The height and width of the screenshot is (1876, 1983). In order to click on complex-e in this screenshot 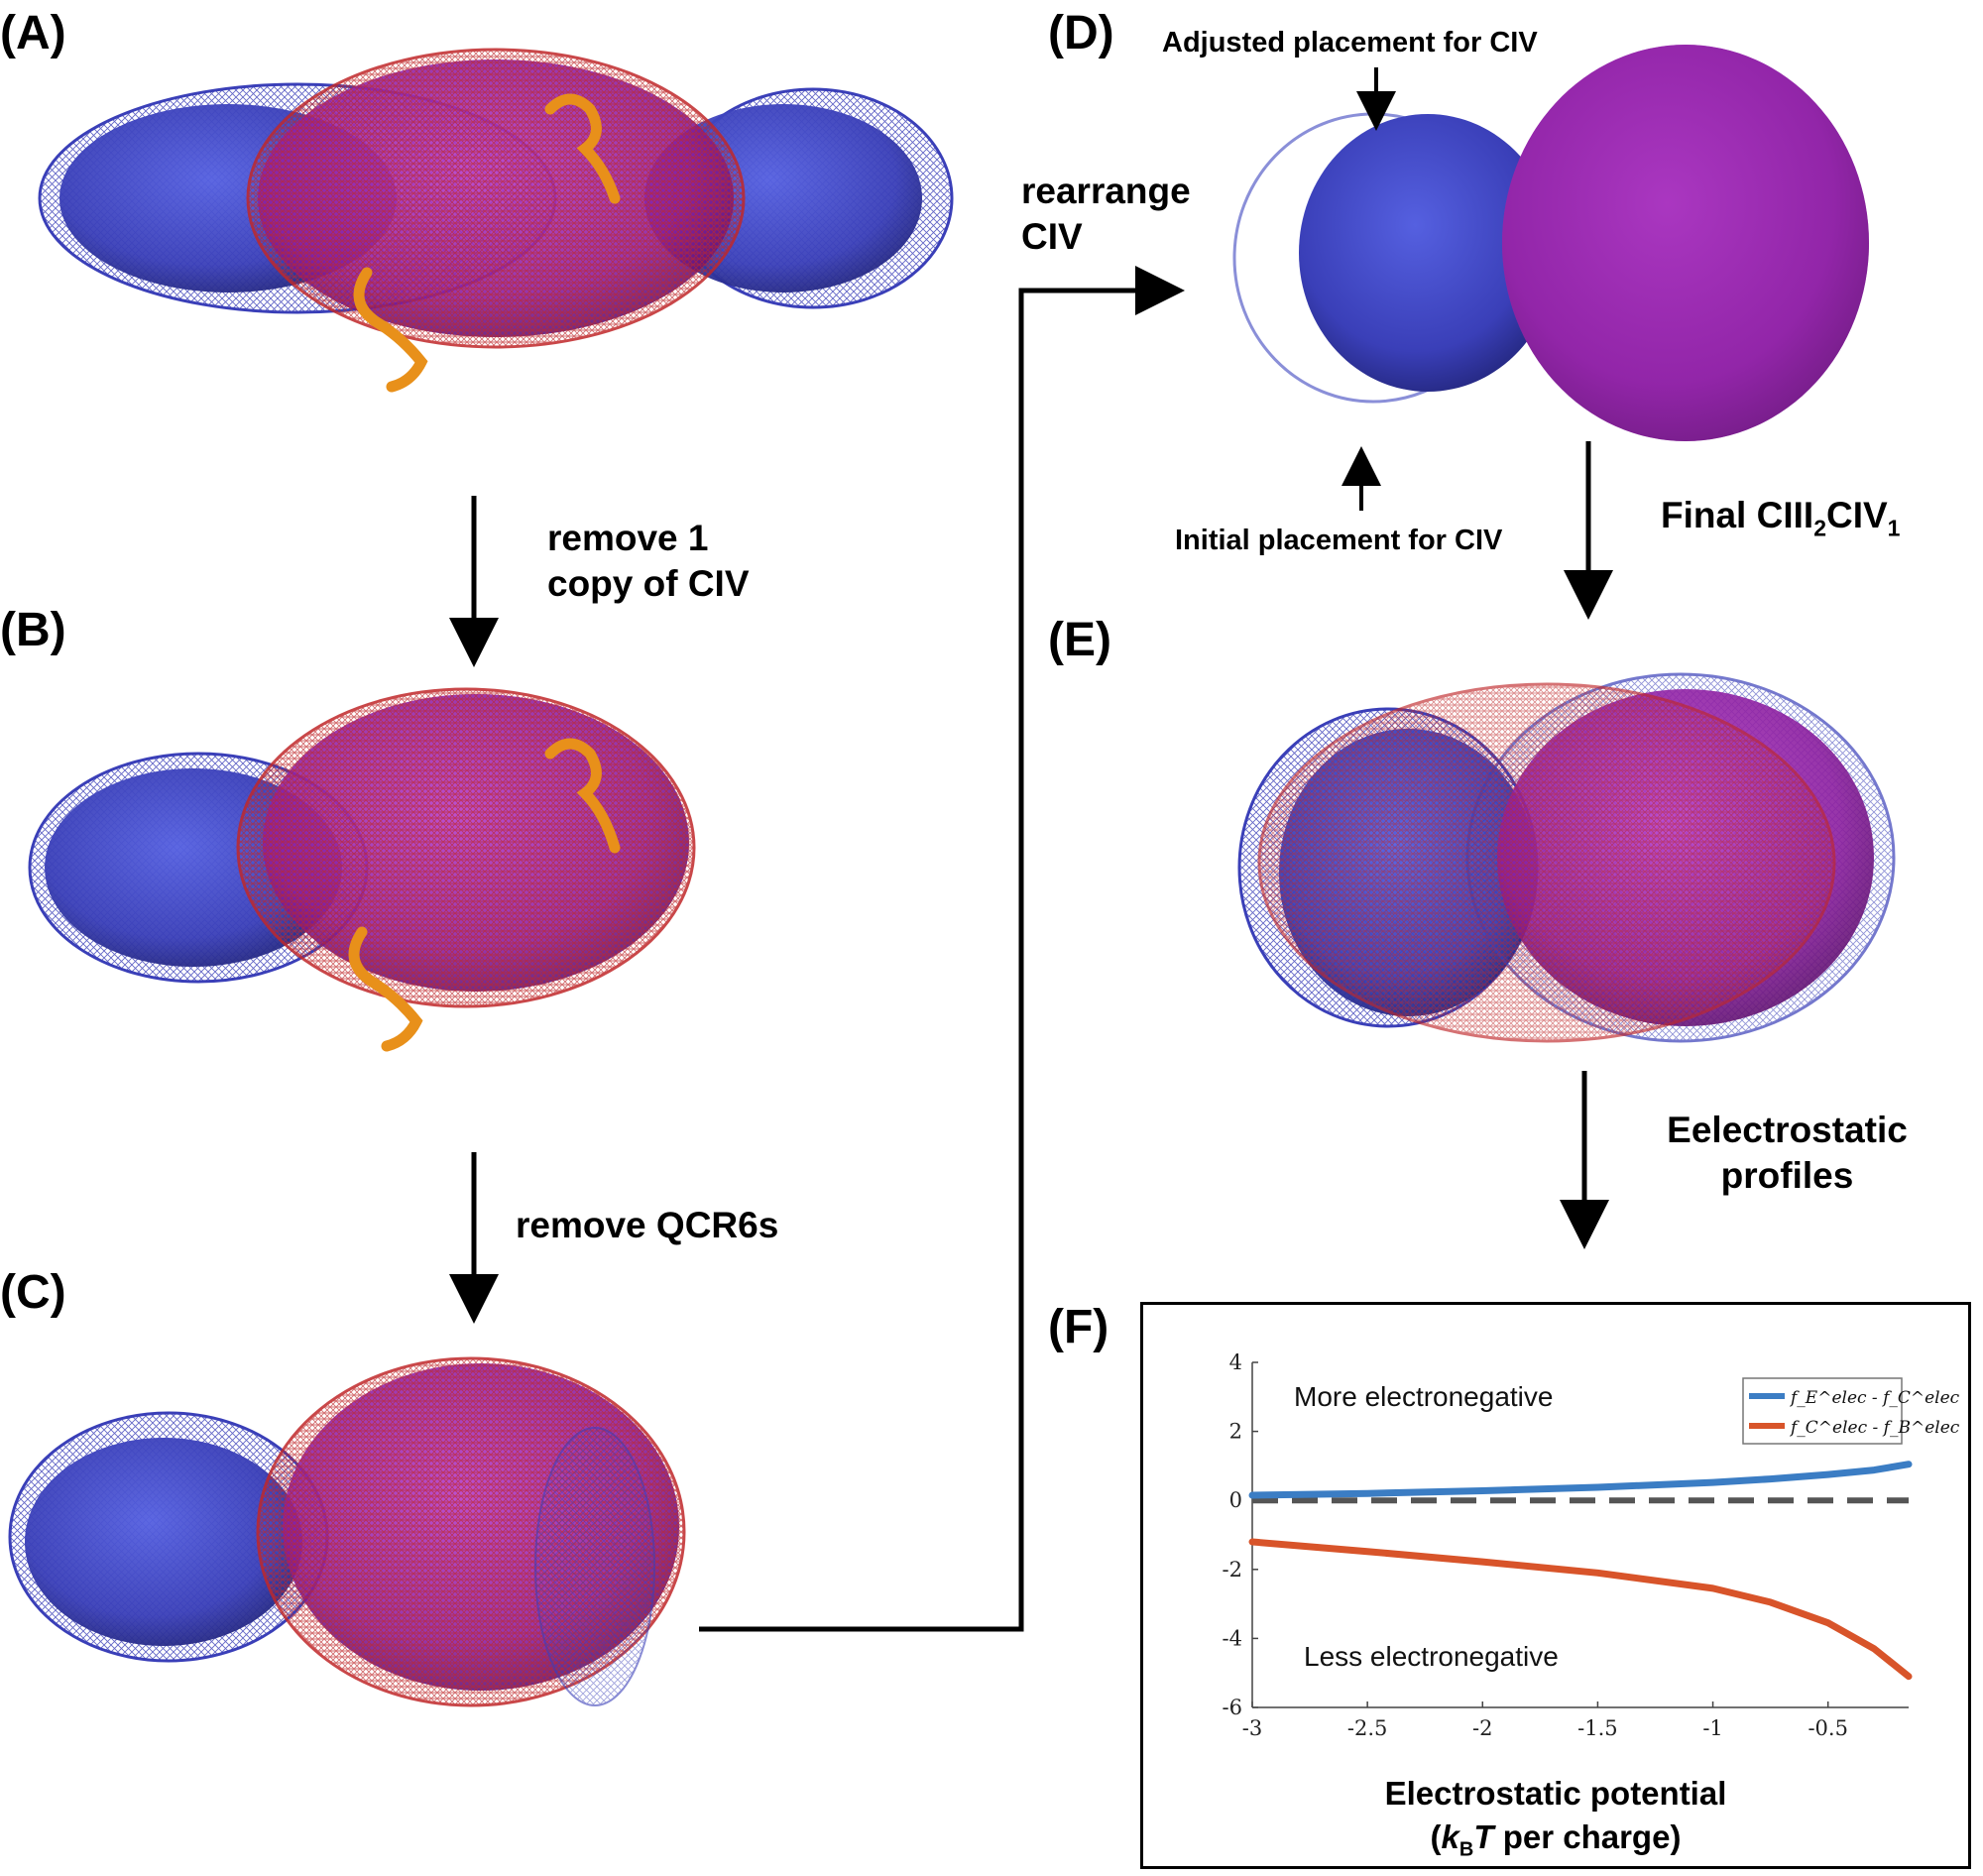, I will do `click(1567, 857)`.